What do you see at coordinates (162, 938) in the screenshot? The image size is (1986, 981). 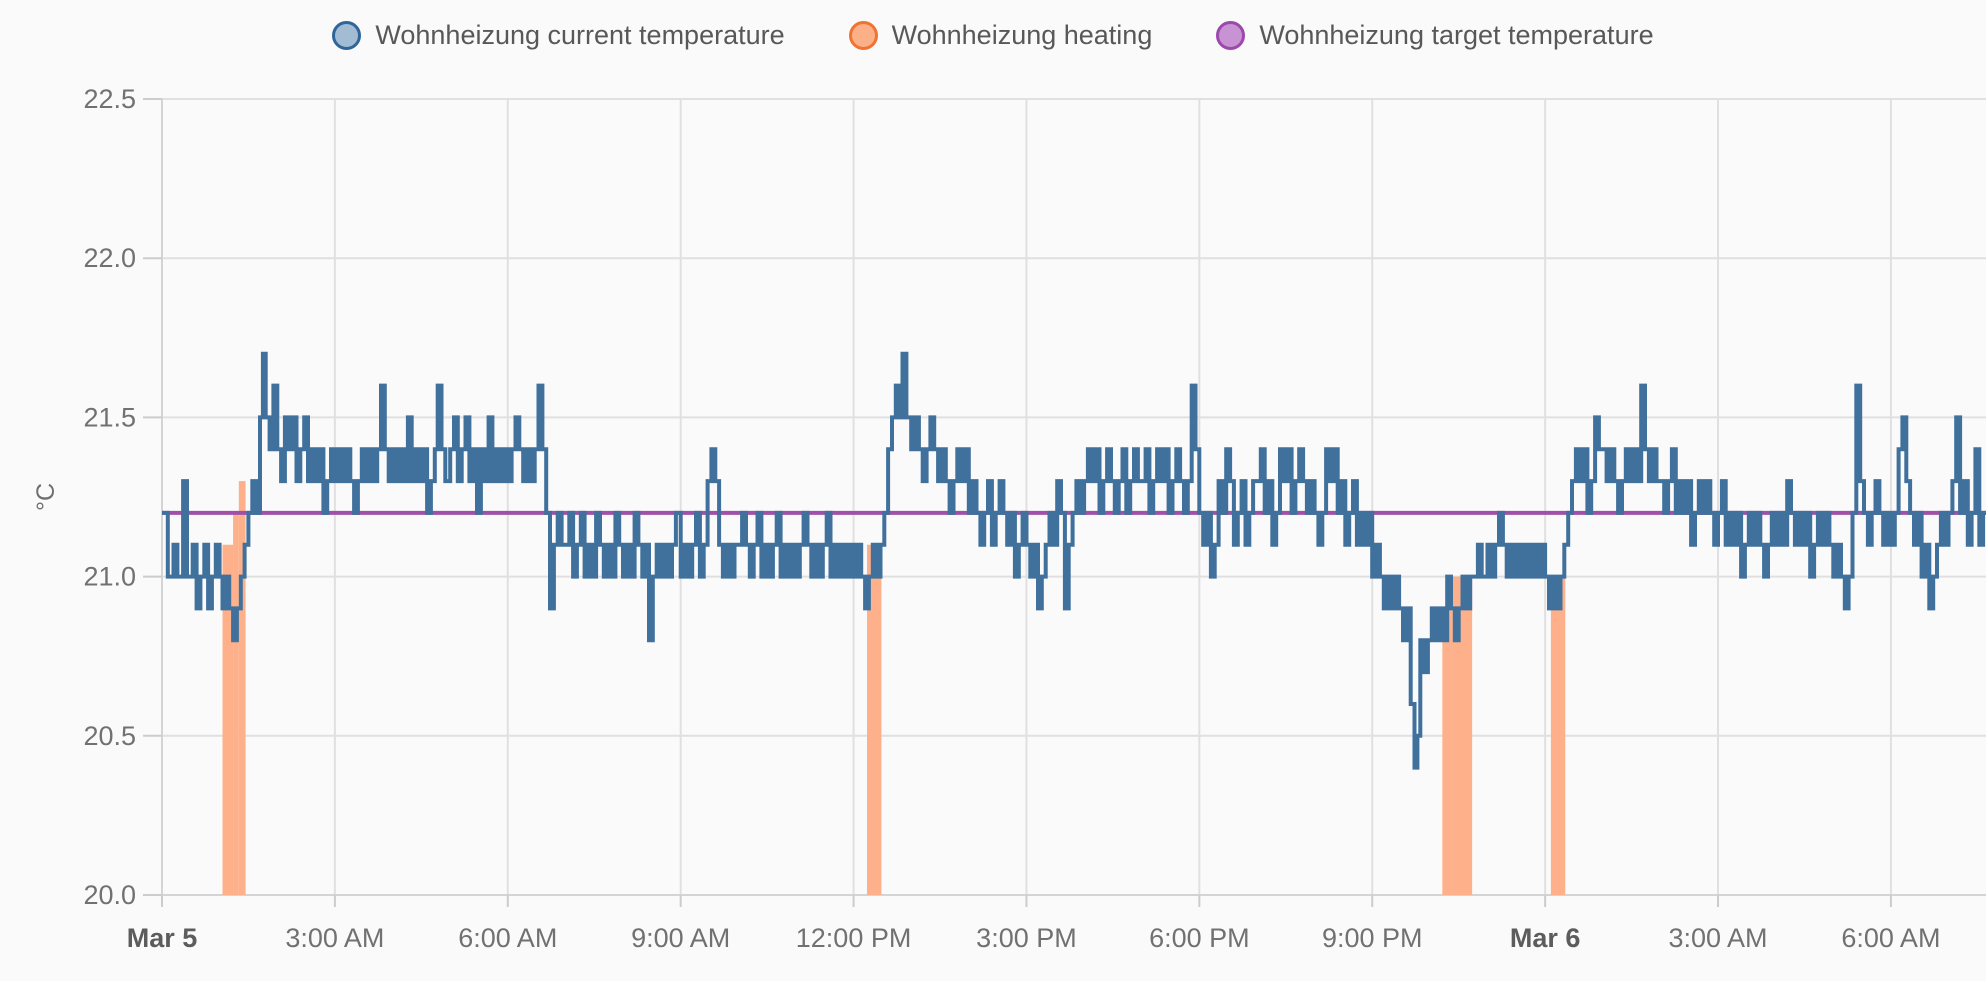 I see `x-tick-date-label: Mar 5` at bounding box center [162, 938].